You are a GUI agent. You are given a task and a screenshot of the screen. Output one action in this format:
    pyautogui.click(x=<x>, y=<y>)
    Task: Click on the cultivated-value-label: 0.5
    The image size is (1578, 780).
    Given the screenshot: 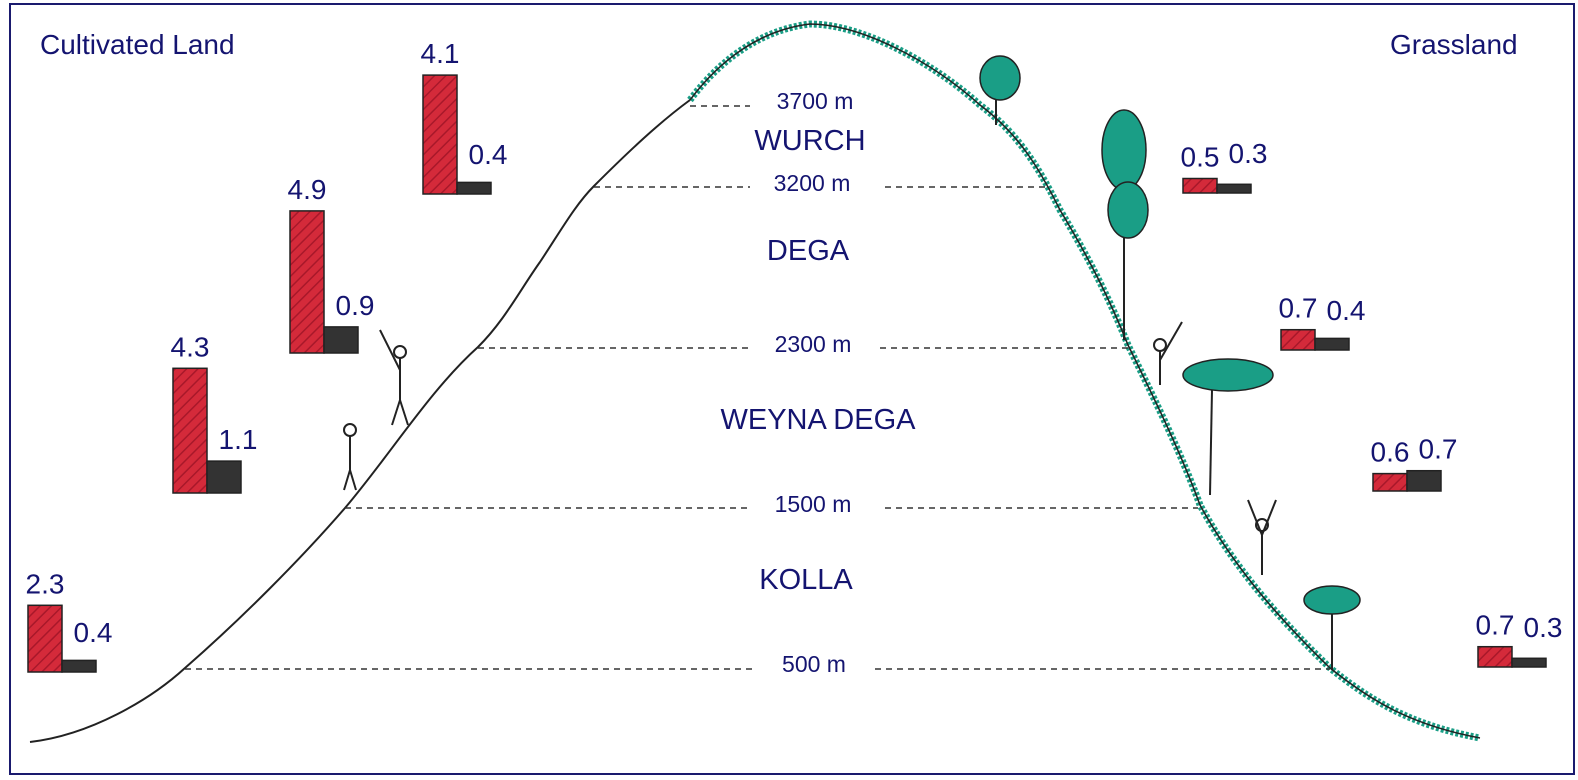 What is the action you would take?
    pyautogui.click(x=1200, y=157)
    